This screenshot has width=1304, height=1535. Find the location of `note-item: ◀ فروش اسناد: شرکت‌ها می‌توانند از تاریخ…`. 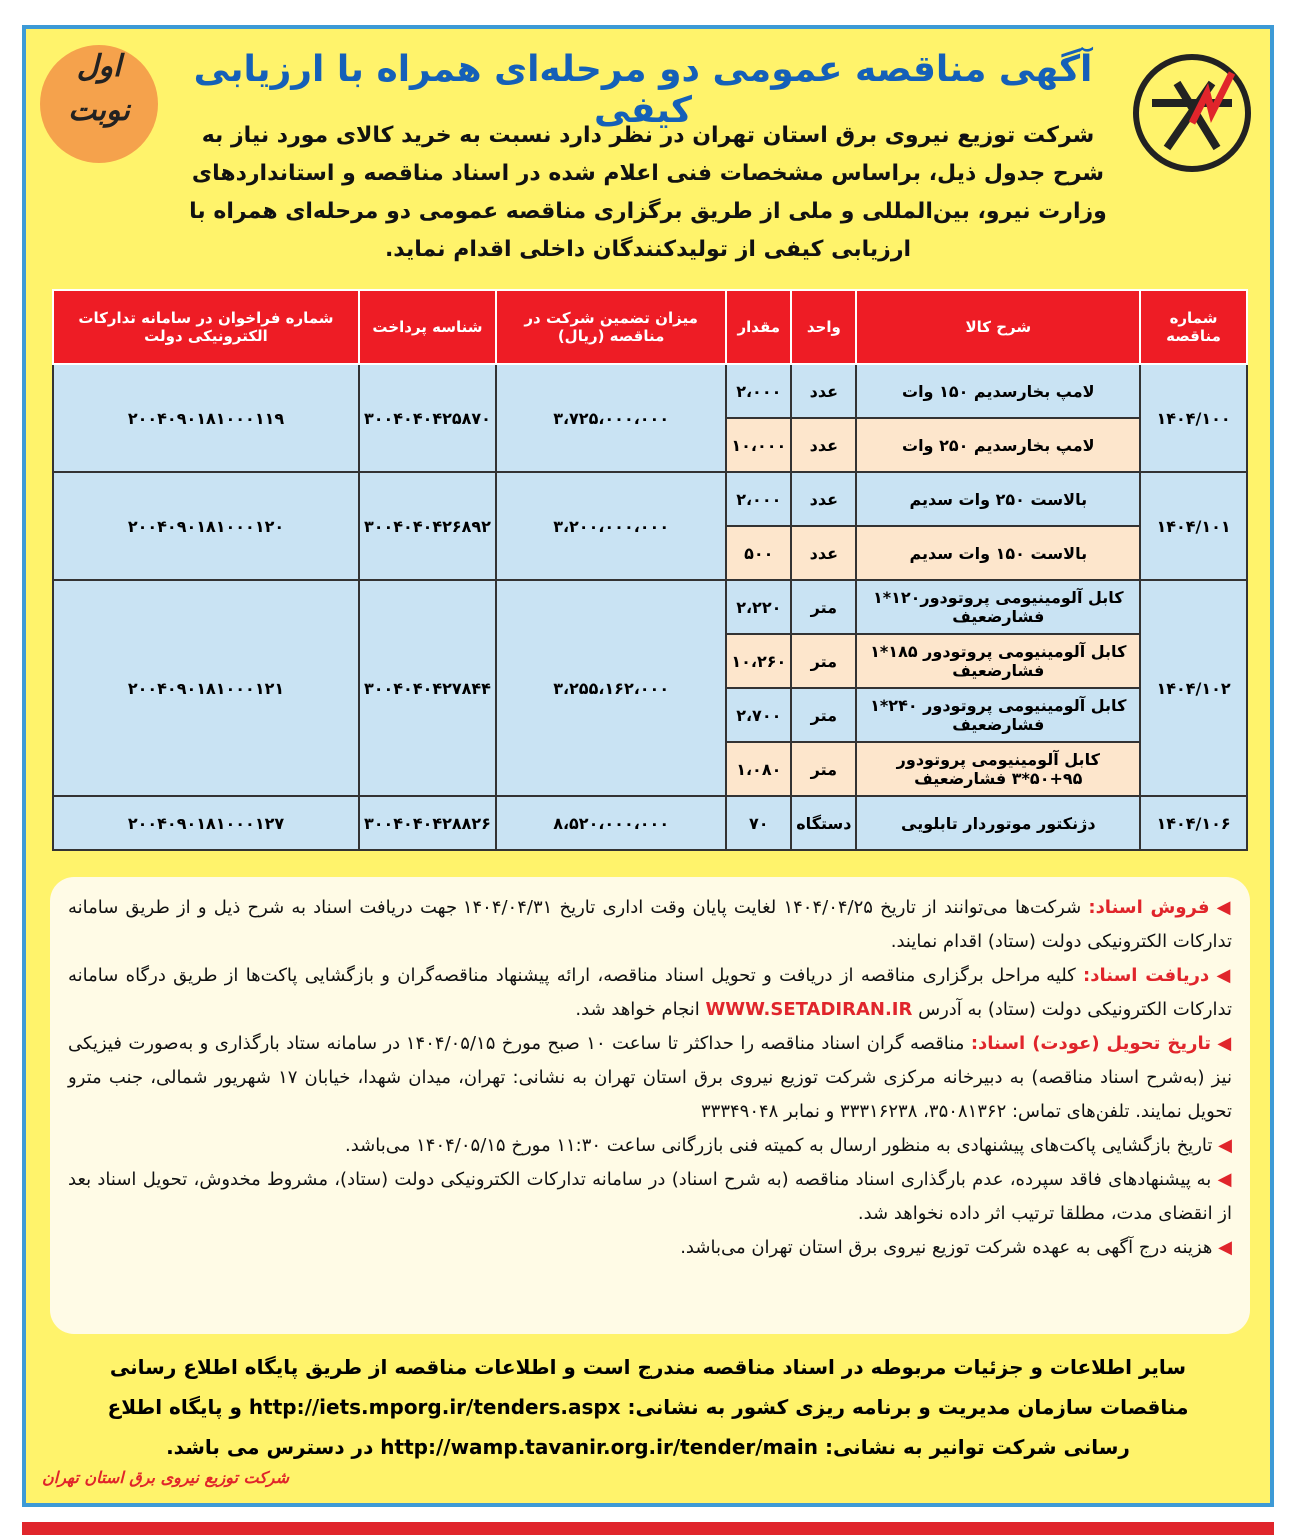

note-item: ◀ فروش اسناد: شرکت‌ها می‌توانند از تاریخ… is located at coordinates (650, 925).